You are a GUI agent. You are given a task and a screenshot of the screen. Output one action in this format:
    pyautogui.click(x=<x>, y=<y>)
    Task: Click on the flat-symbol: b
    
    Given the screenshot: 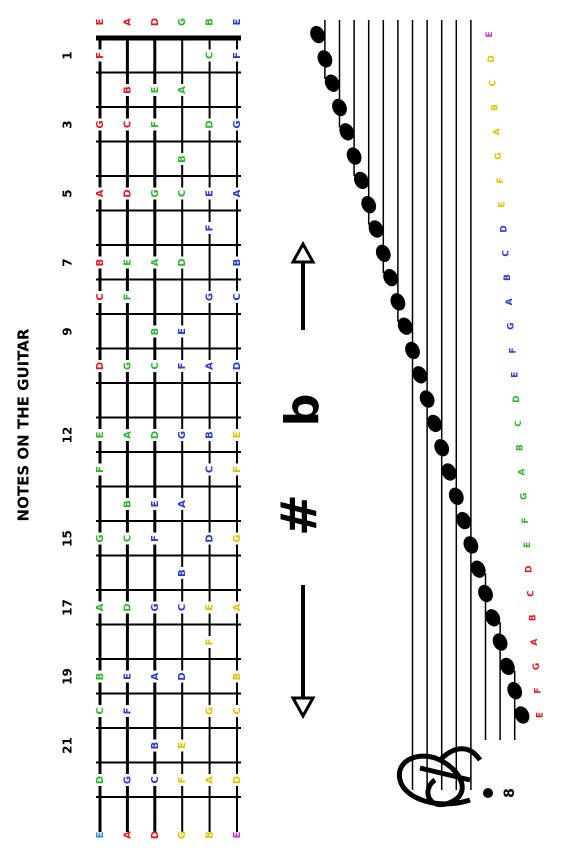 What is the action you would take?
    pyautogui.click(x=303, y=410)
    